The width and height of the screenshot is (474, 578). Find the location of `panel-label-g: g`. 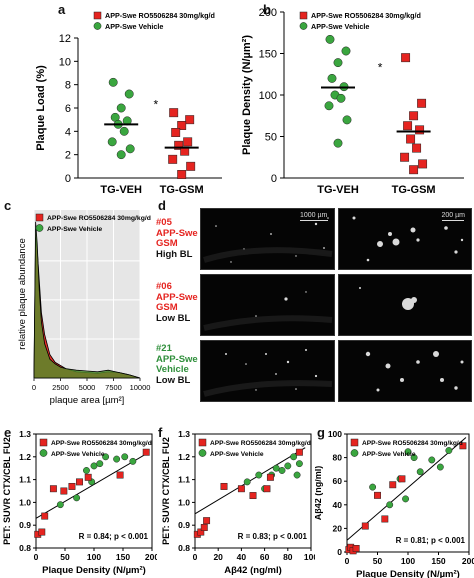

panel-label-g: g is located at coordinates (321, 432).